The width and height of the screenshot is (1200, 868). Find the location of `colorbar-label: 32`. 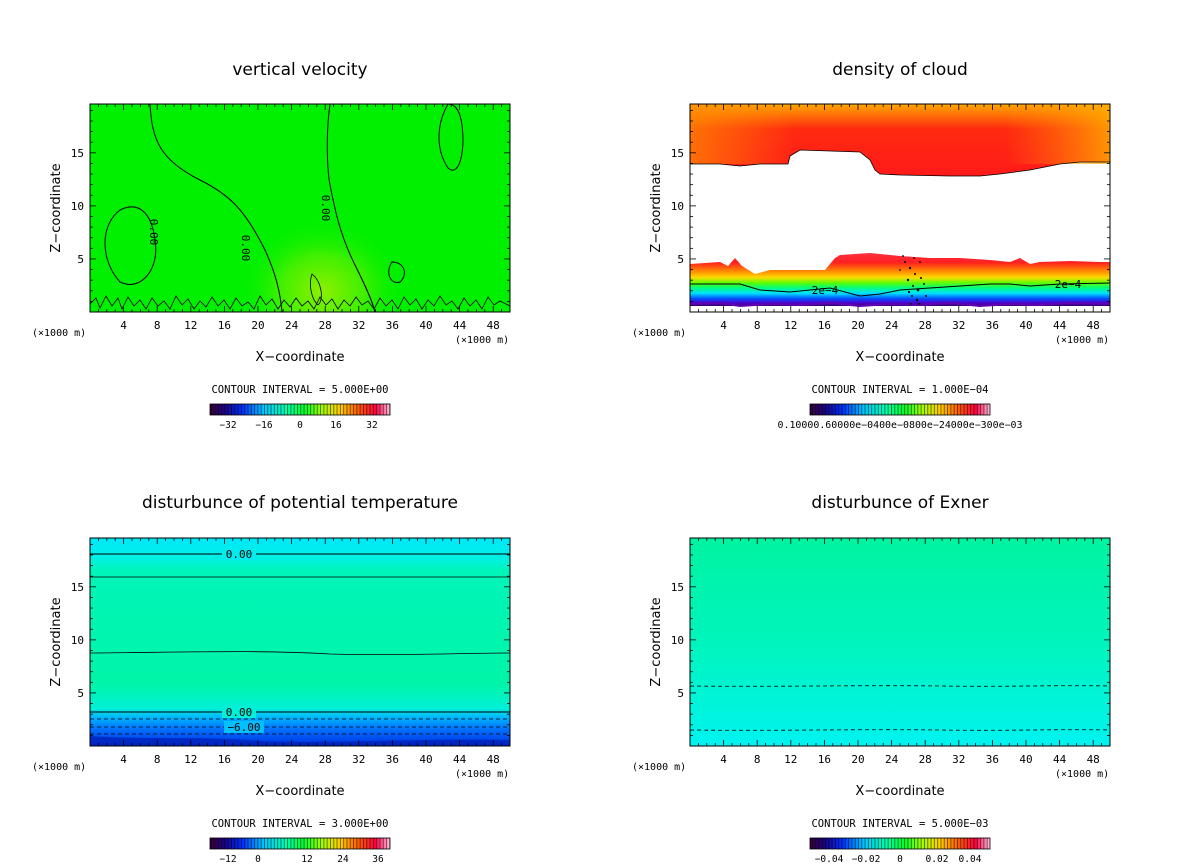

colorbar-label: 32 is located at coordinates (371, 425).